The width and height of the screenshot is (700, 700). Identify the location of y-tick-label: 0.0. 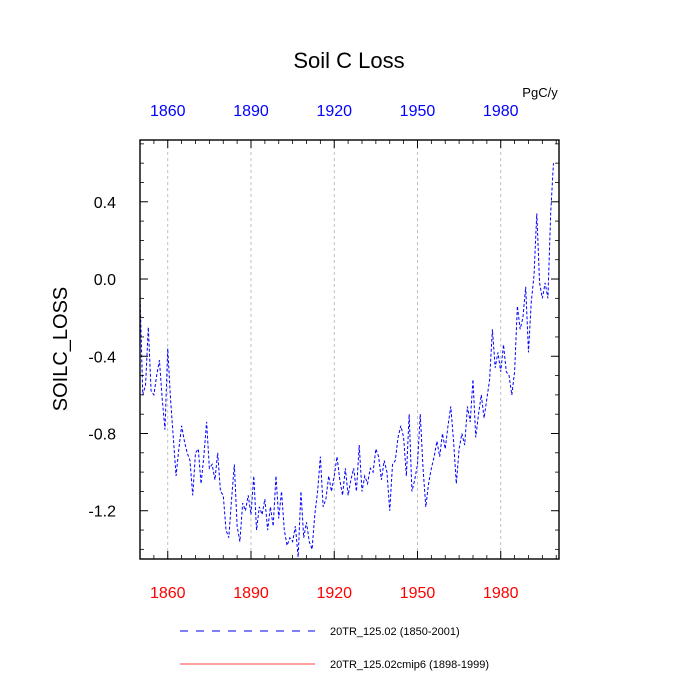
(105, 280).